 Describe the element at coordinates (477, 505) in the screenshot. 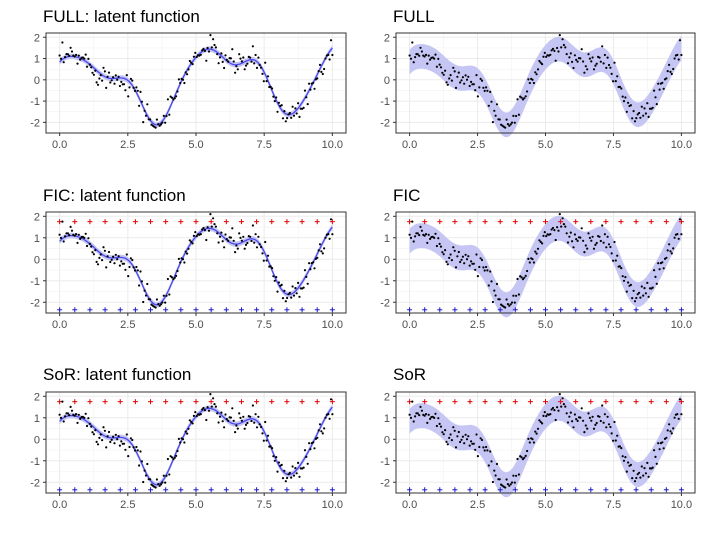

I see `x-tick-label: 2.5` at that location.